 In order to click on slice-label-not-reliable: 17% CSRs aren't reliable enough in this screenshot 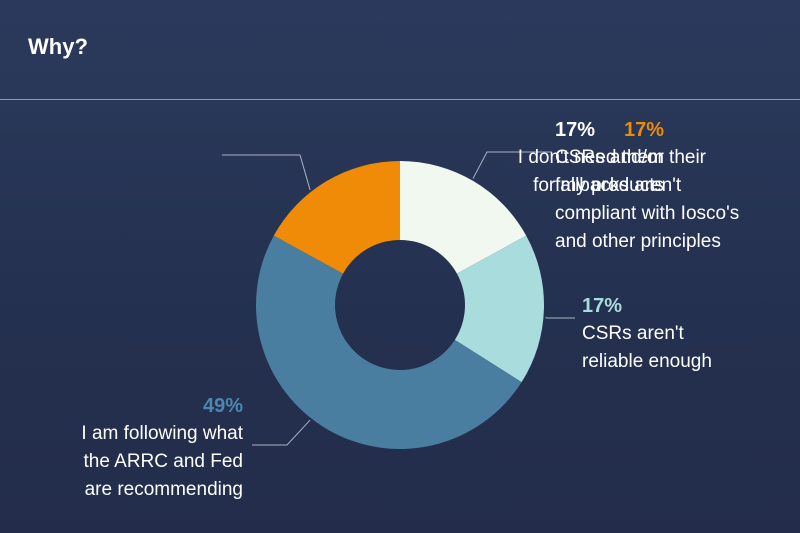, I will do `click(682, 334)`.